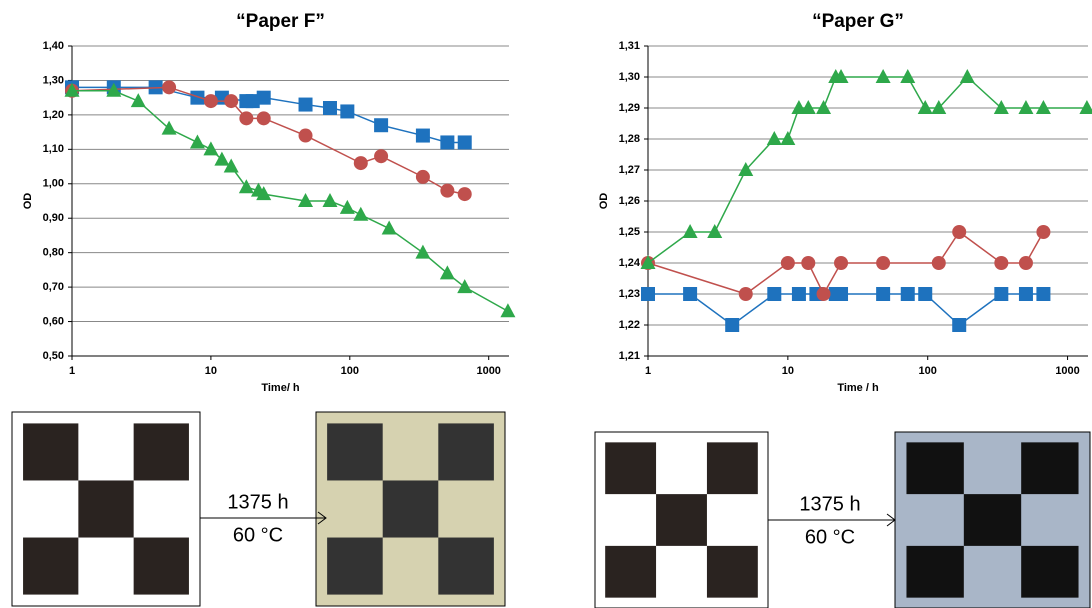 The width and height of the screenshot is (1092, 608). I want to click on annotation: 60 °C, so click(258, 535).